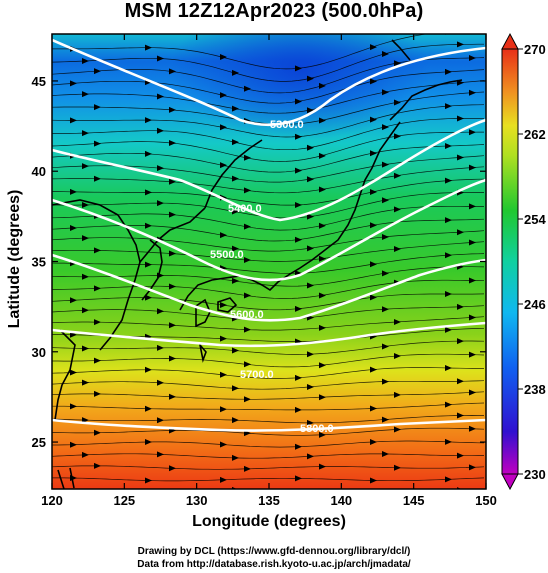 This screenshot has height=573, width=548. Describe the element at coordinates (510, 261) in the screenshot. I see `colorbar-gradient` at that location.